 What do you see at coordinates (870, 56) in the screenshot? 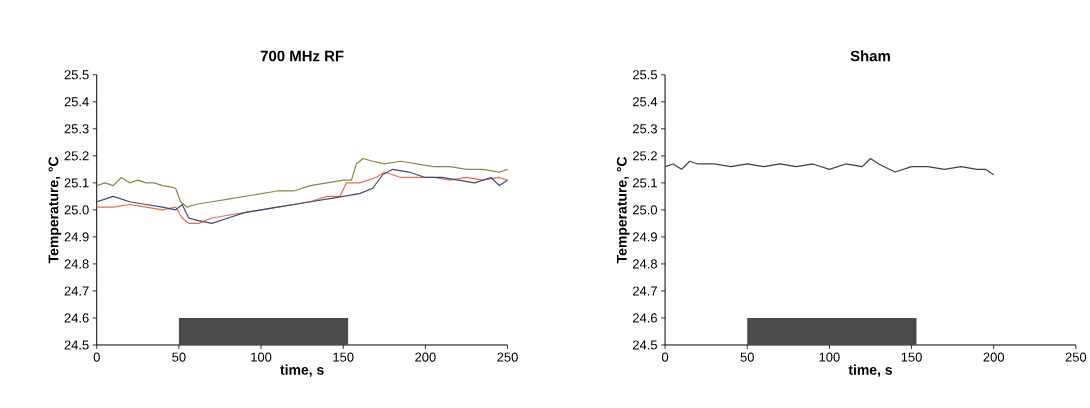
I see `chart-title: Sham` at bounding box center [870, 56].